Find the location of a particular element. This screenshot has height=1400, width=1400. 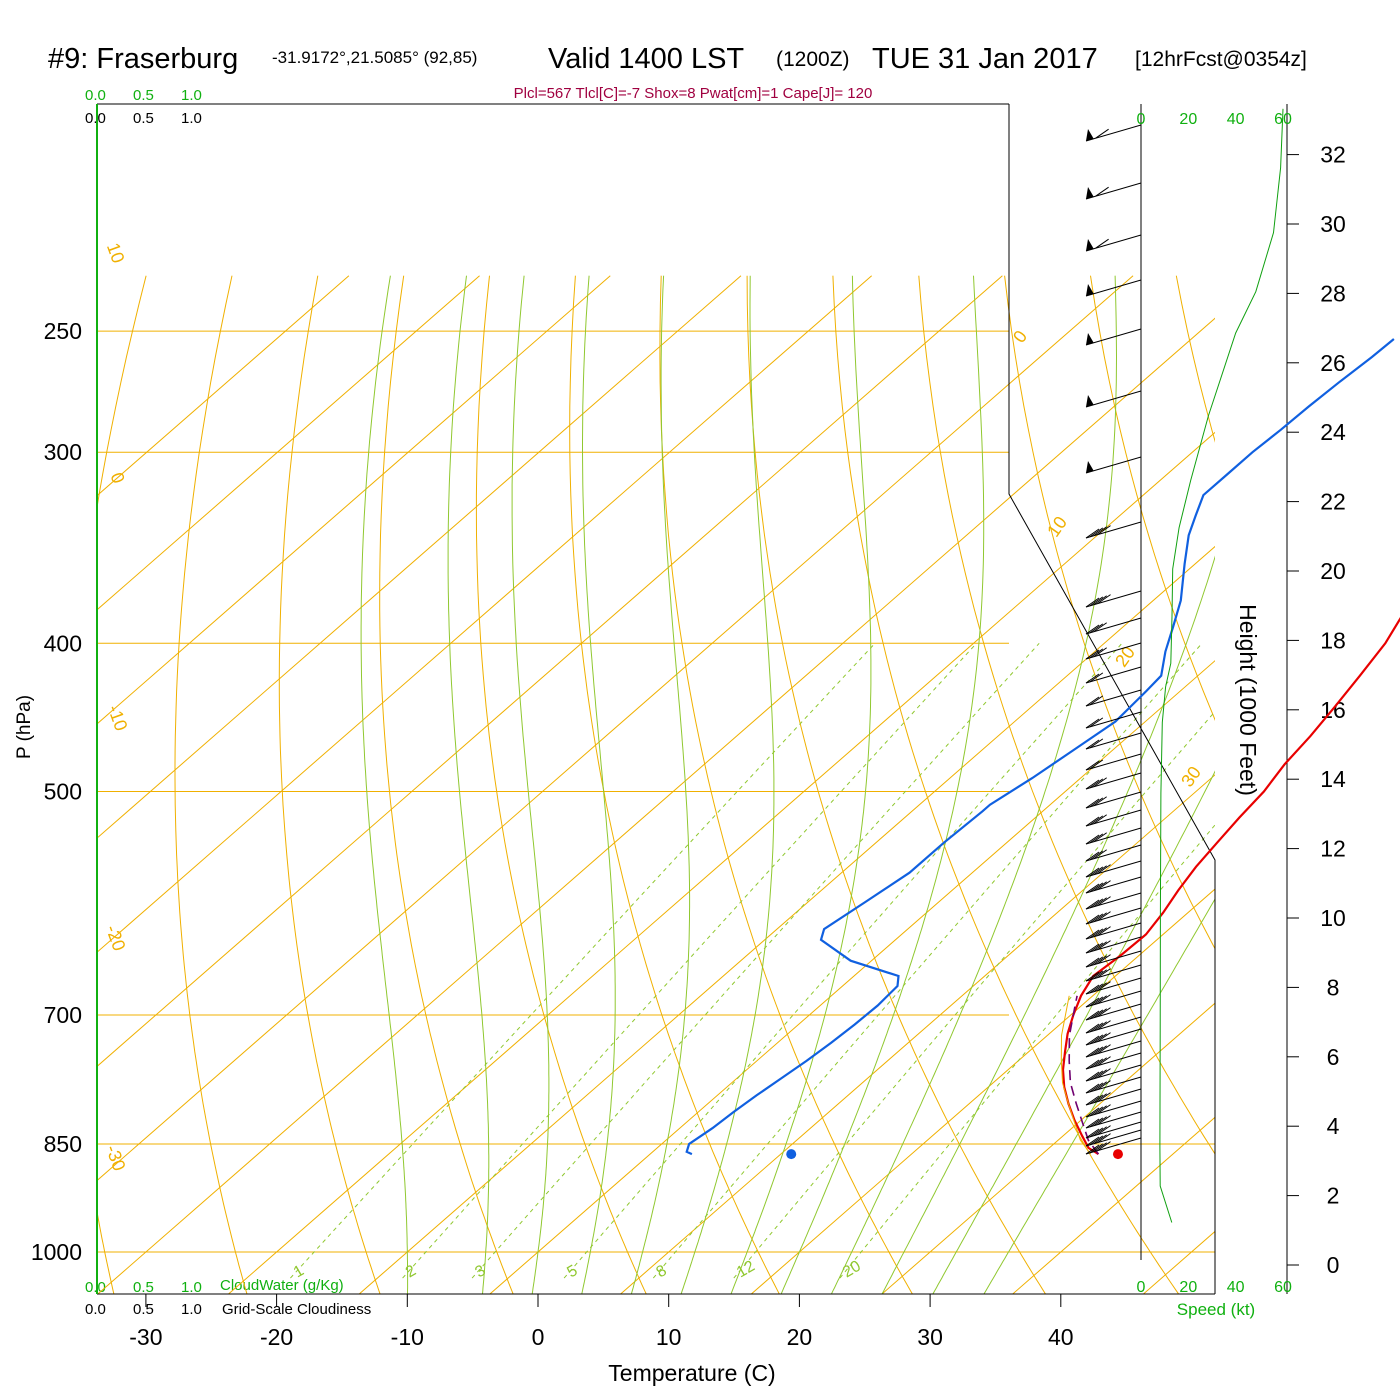

height-tick-label: 6 is located at coordinates (1333, 1057).